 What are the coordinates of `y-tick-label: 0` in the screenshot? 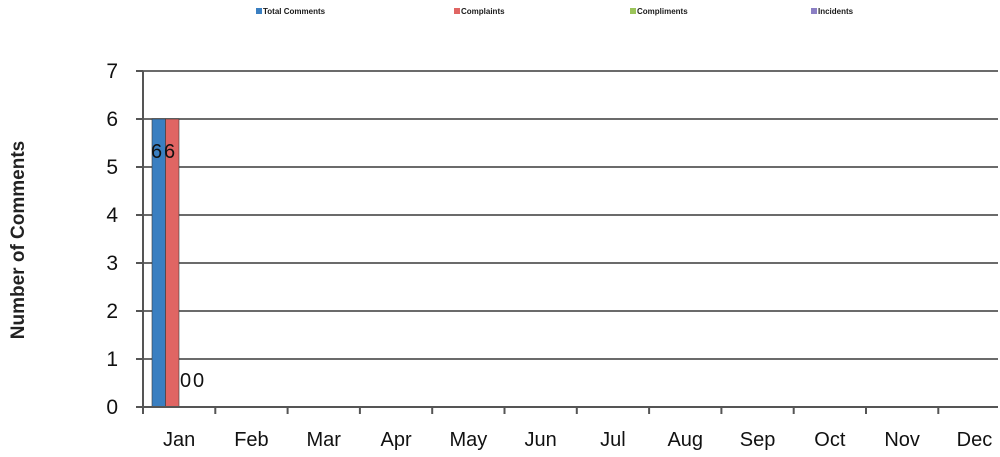 It's located at (112, 407).